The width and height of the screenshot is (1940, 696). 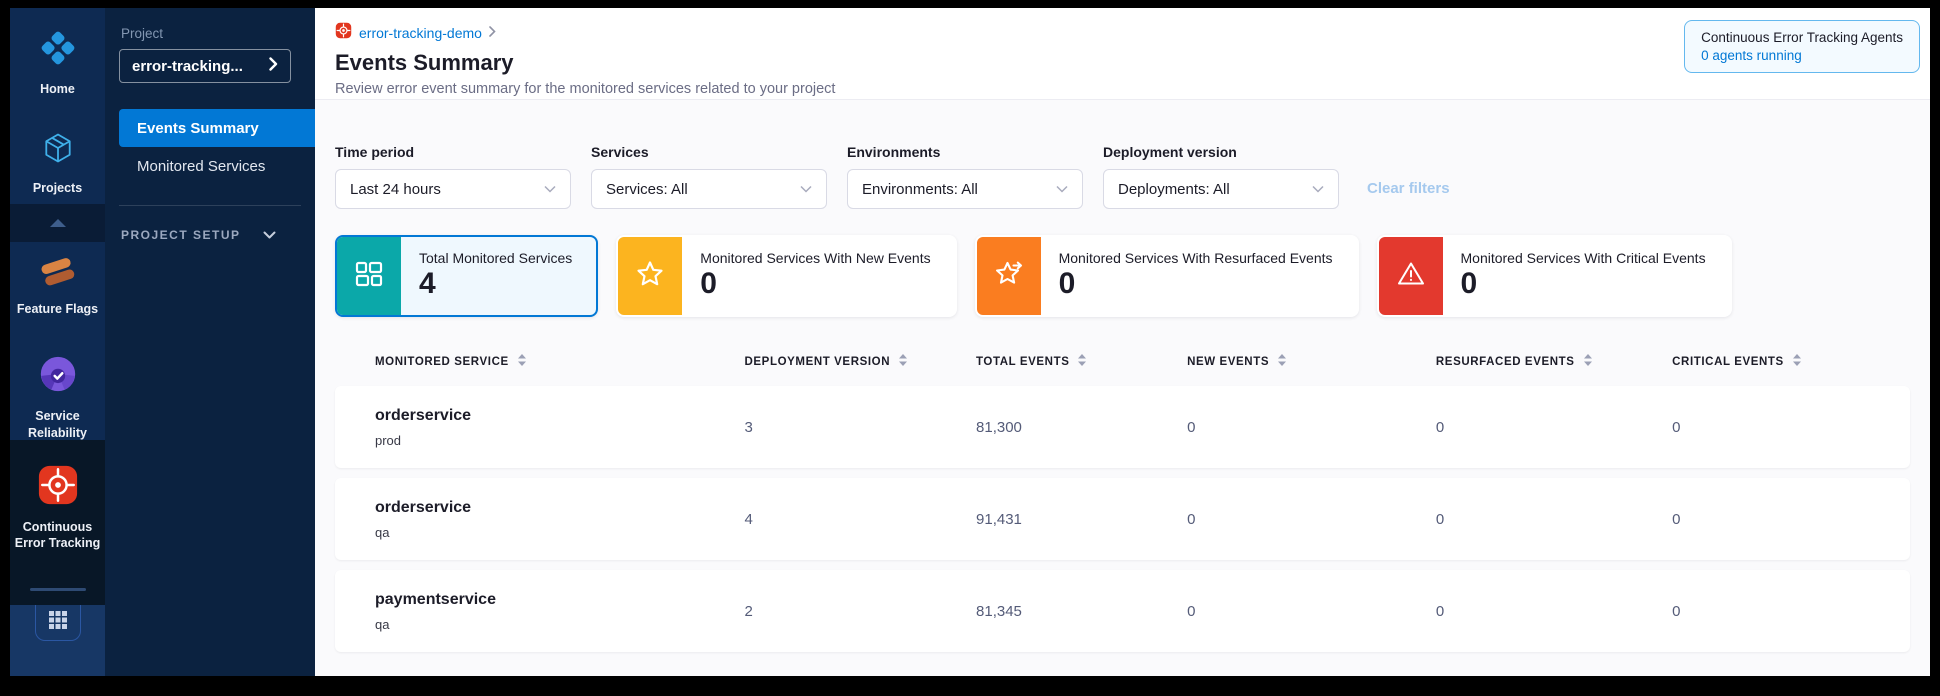 I want to click on sidebar-item-monitored-services: Monitored Services, so click(x=201, y=166).